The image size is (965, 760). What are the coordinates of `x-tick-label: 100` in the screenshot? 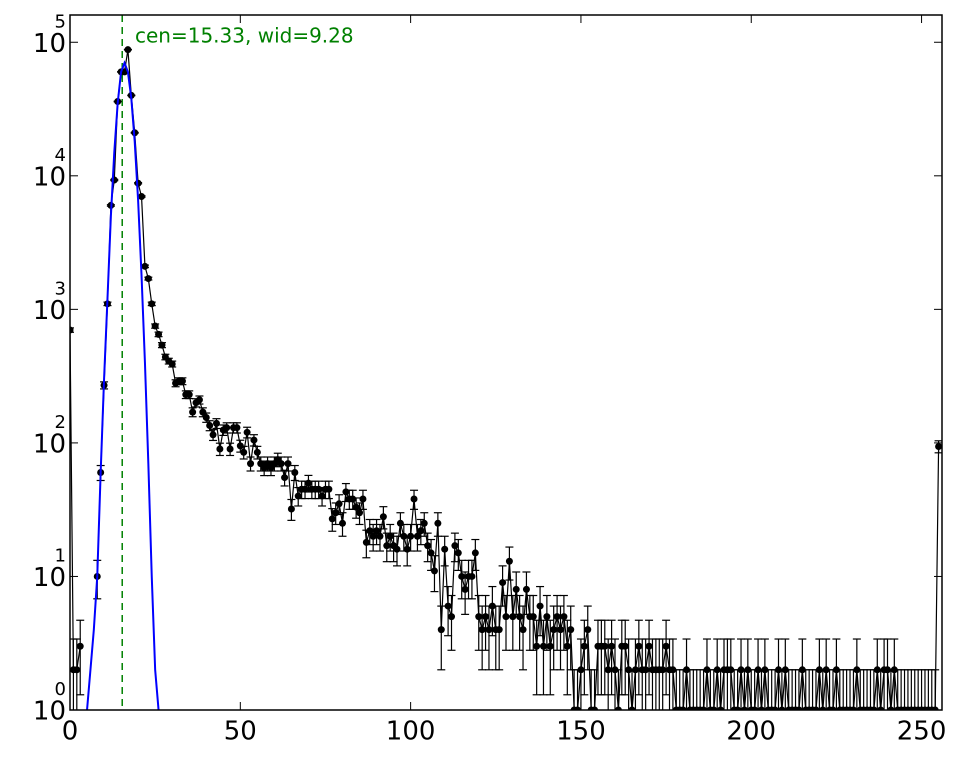 It's located at (411, 732).